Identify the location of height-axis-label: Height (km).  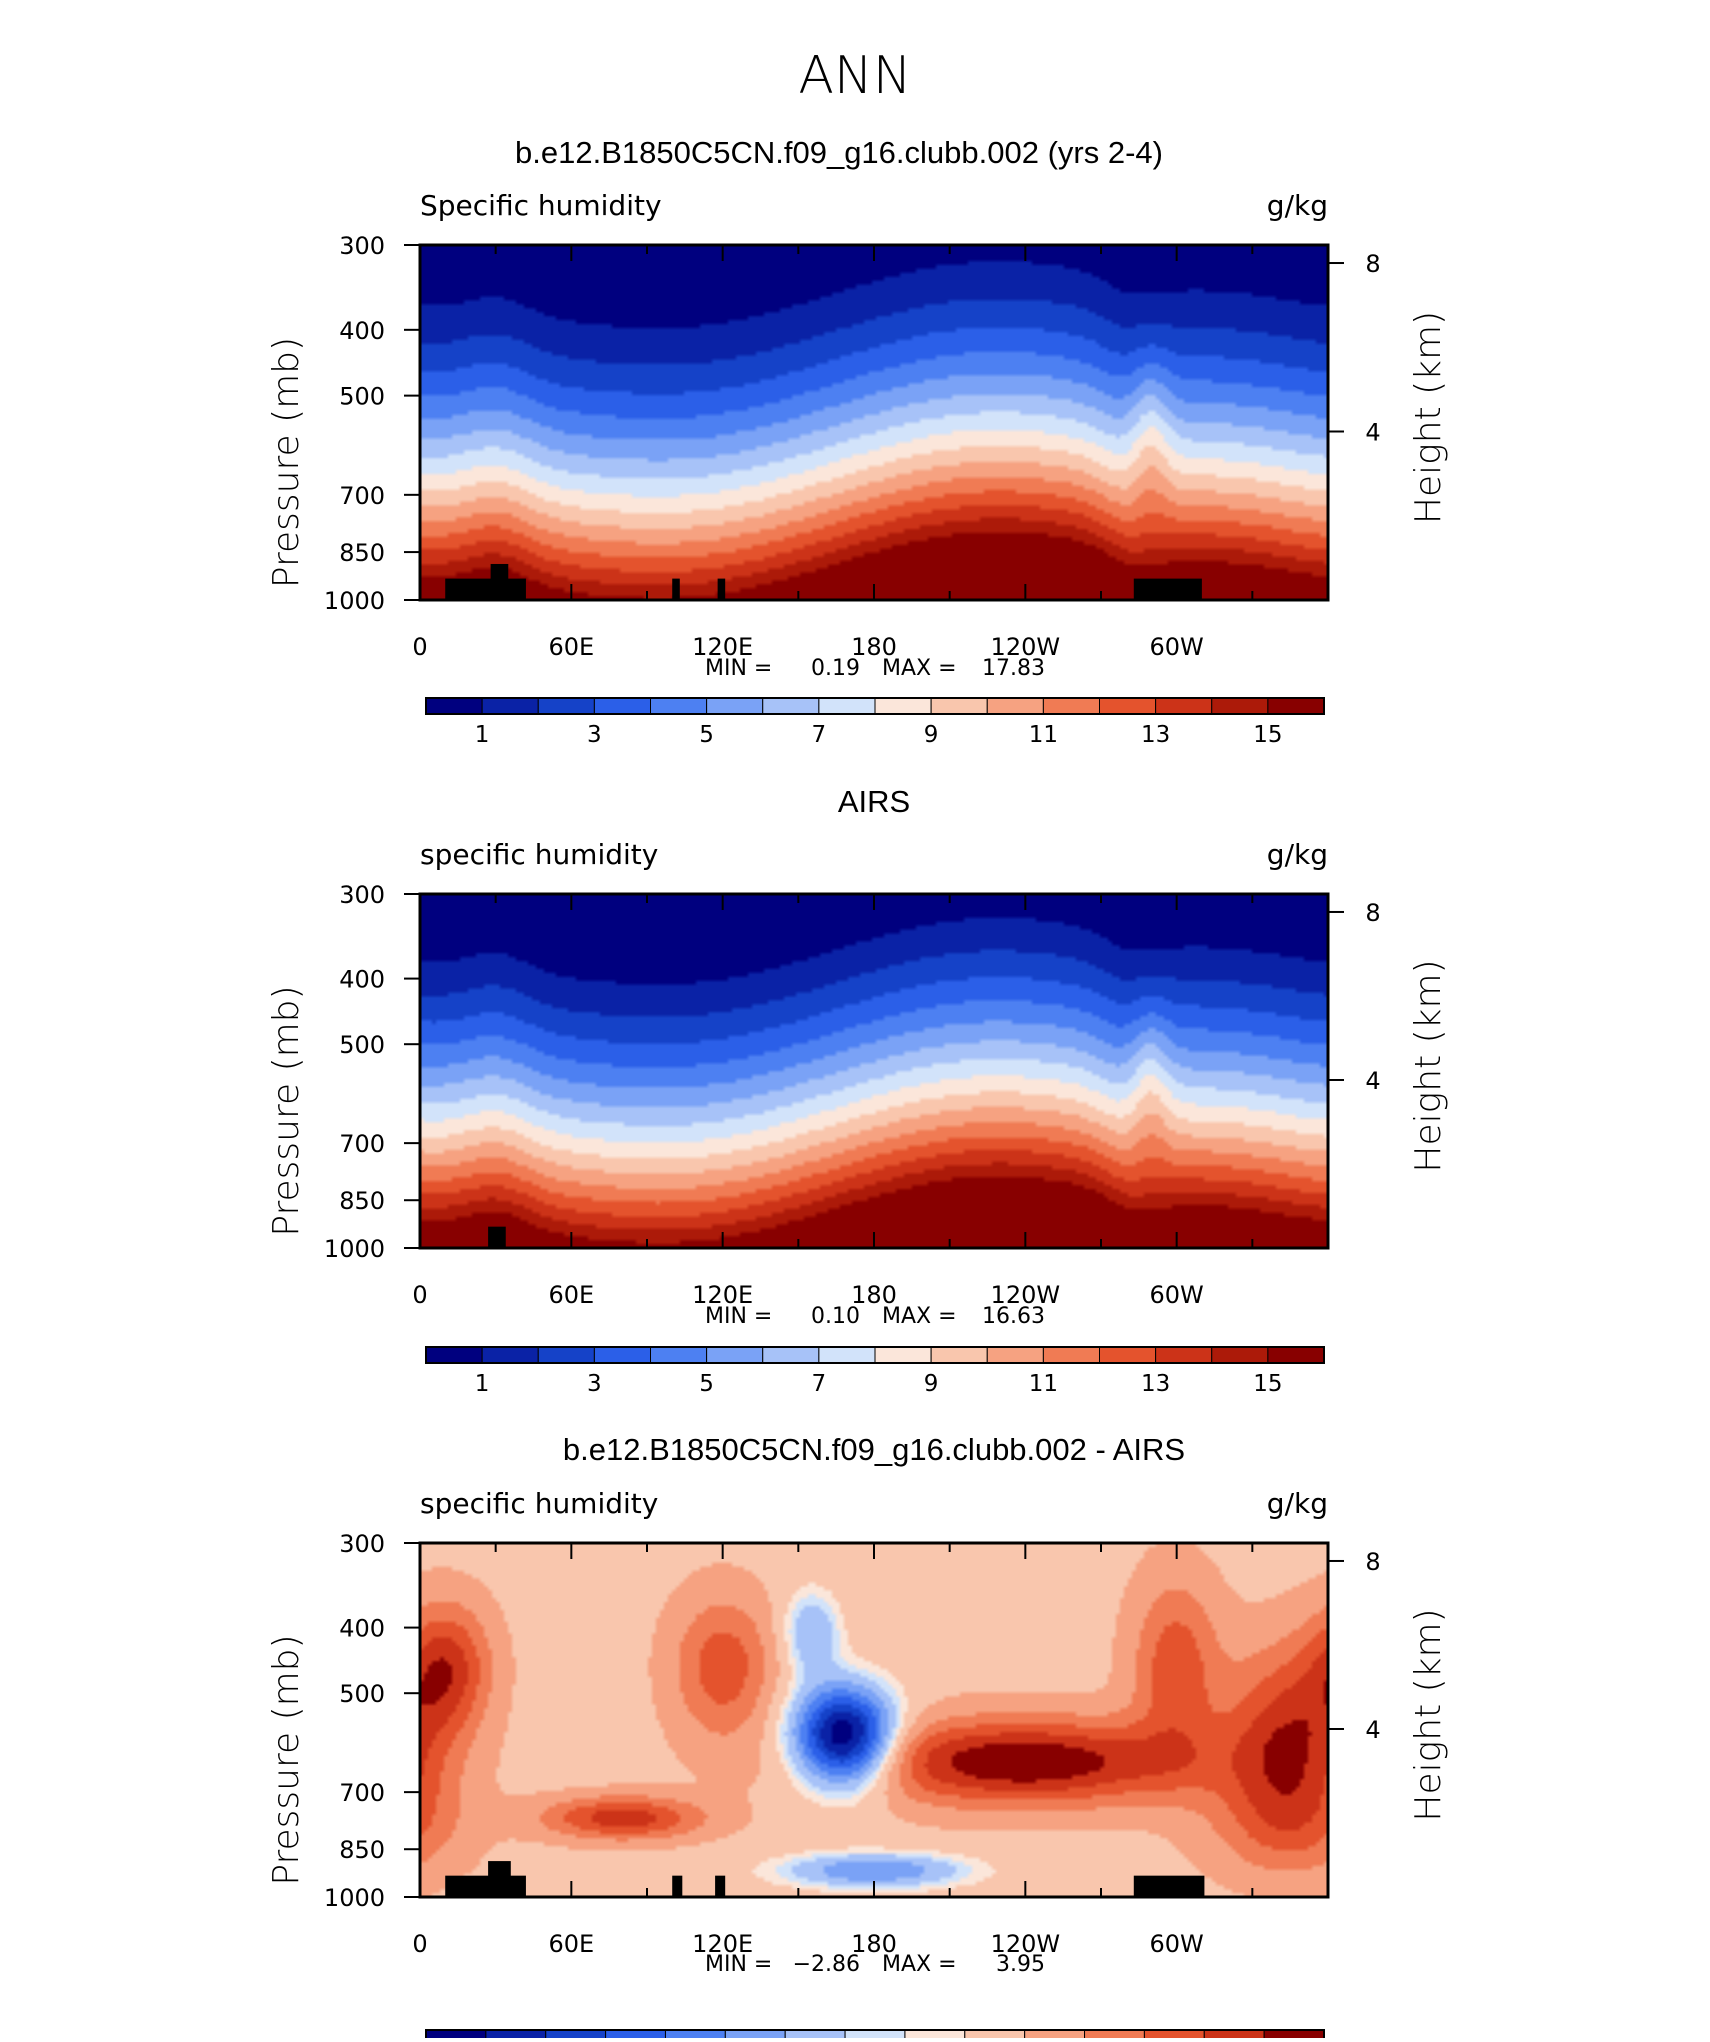
(1428, 417).